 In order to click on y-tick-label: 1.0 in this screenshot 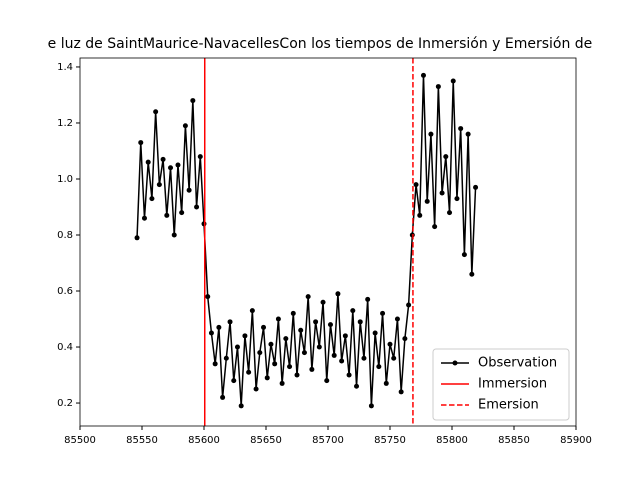, I will do `click(65, 179)`.